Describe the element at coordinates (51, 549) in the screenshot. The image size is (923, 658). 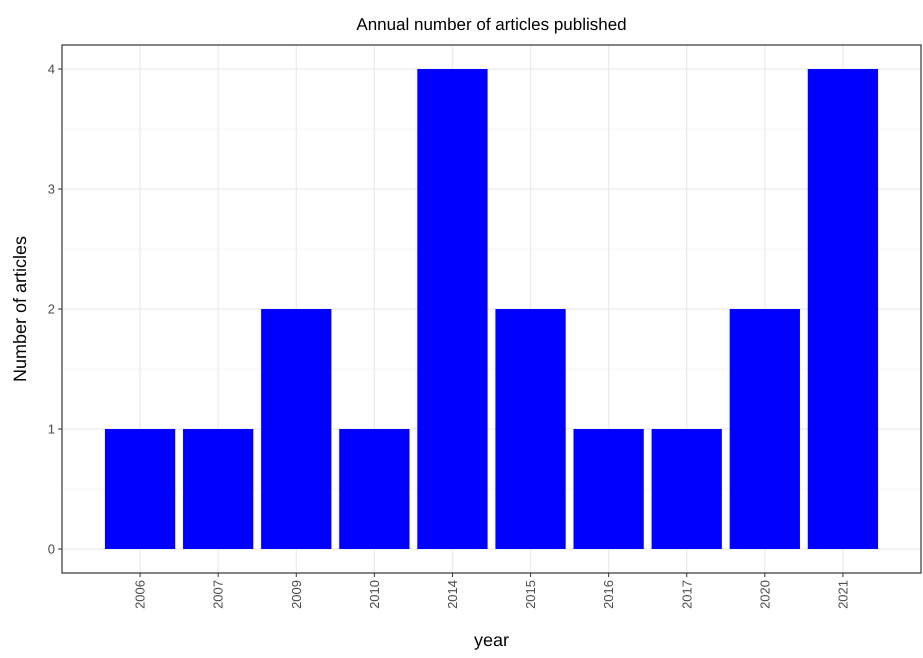
I see `y-tick-label: 0` at that location.